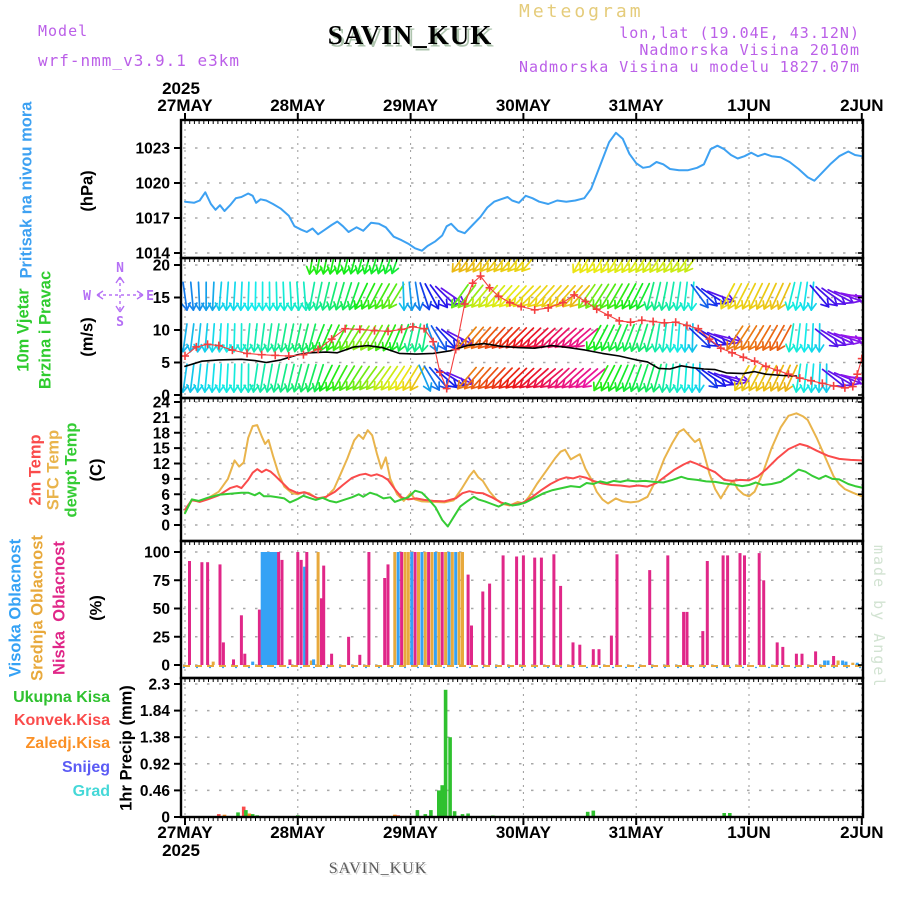 This screenshot has height=900, width=900. What do you see at coordinates (157, 553) in the screenshot?
I see `y-tick-label: 100` at bounding box center [157, 553].